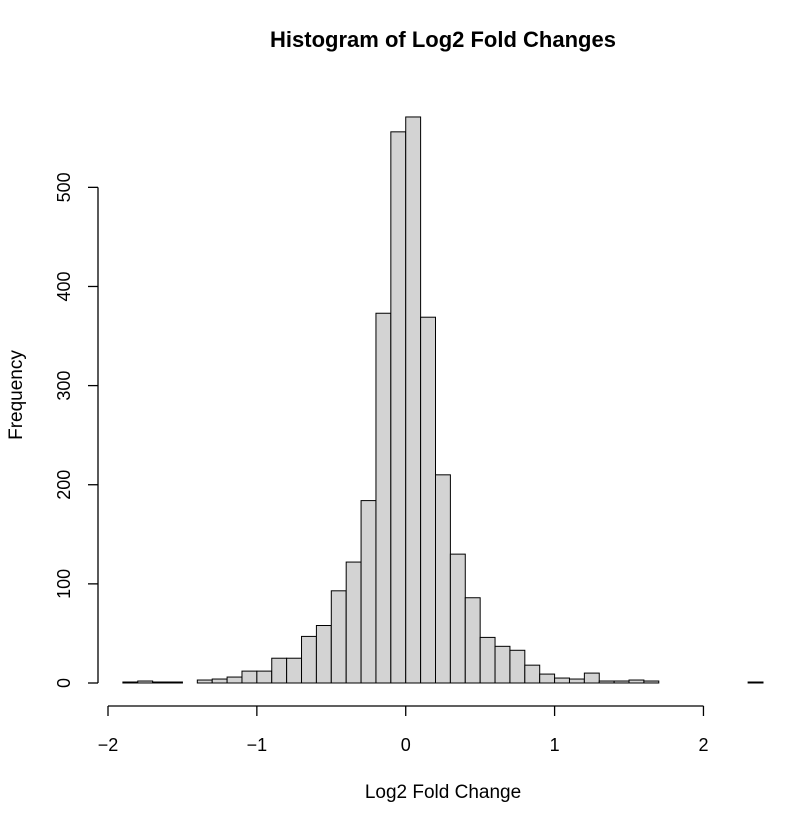 Image resolution: width=791 pixels, height=817 pixels. Describe the element at coordinates (64, 485) in the screenshot. I see `y-tick-label: 200` at that location.